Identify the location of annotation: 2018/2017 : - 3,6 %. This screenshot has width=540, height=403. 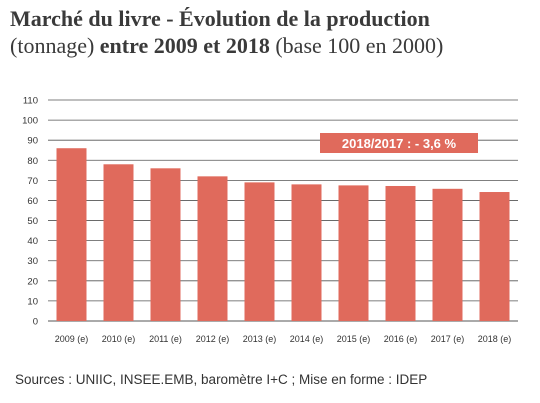
(399, 143).